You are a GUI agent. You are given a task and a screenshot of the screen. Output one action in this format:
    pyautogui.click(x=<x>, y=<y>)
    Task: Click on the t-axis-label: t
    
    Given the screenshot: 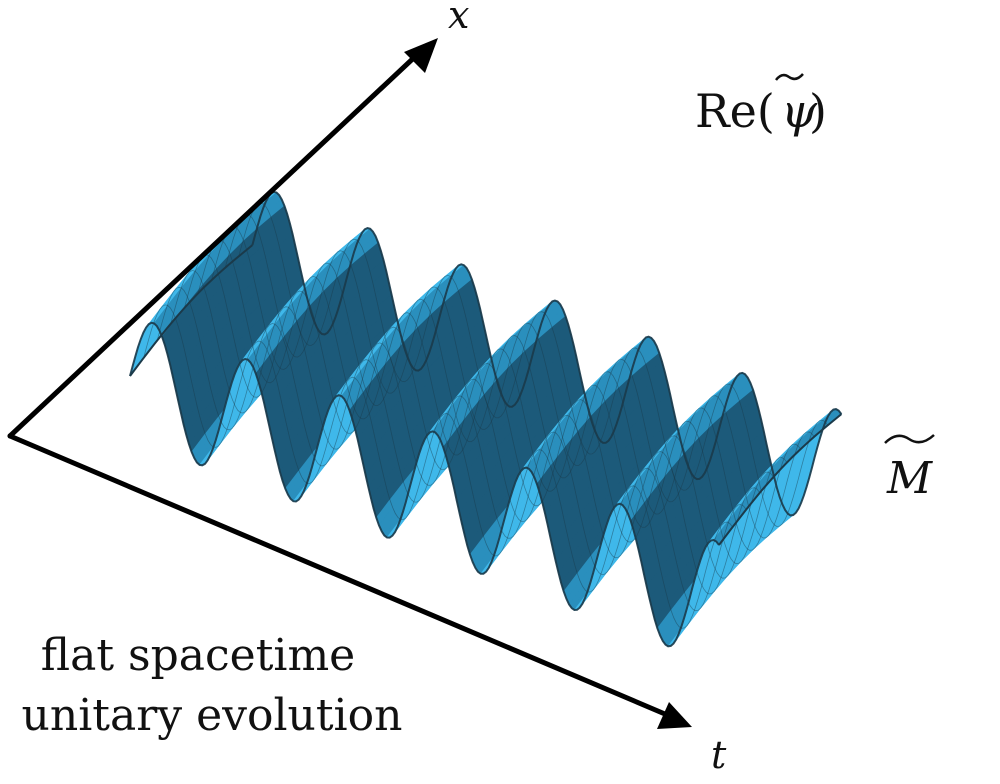 What is the action you would take?
    pyautogui.click(x=719, y=755)
    